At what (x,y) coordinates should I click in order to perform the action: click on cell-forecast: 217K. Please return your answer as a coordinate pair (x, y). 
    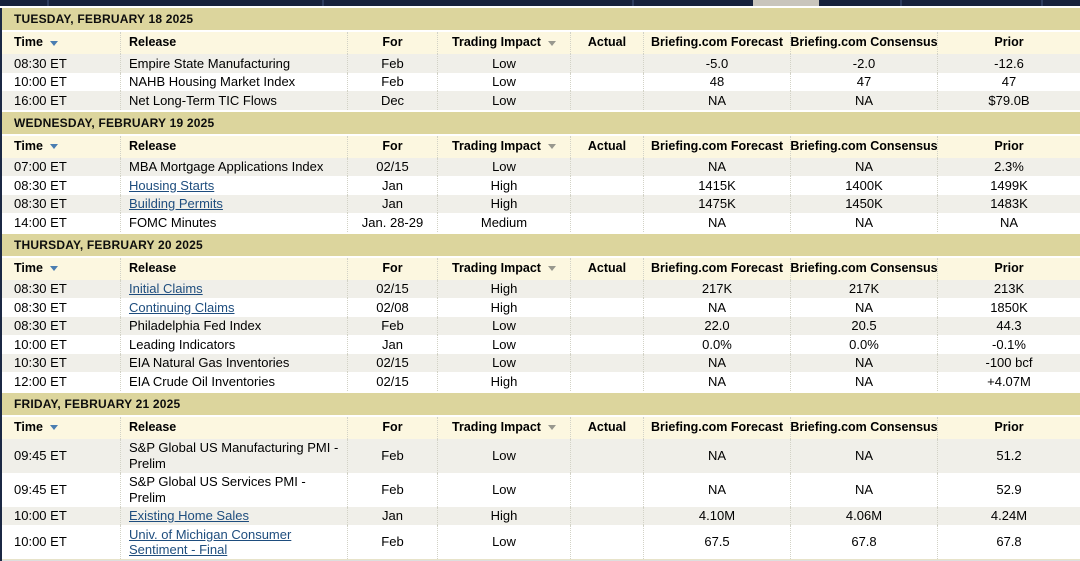
    Looking at the image, I should click on (716, 288).